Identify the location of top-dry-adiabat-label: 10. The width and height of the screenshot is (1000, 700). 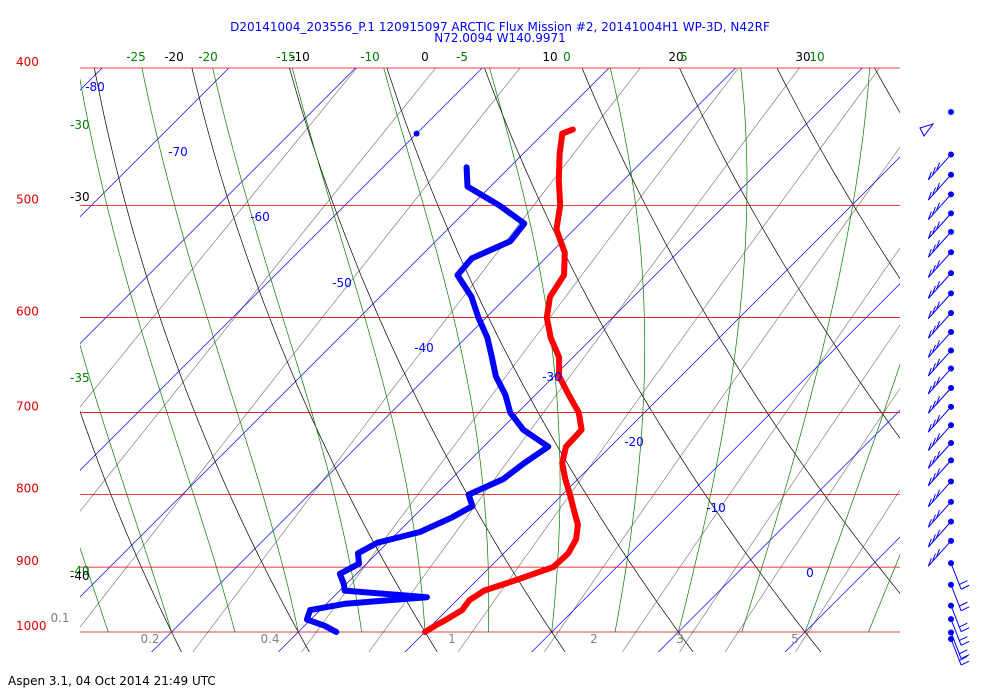
(549, 57).